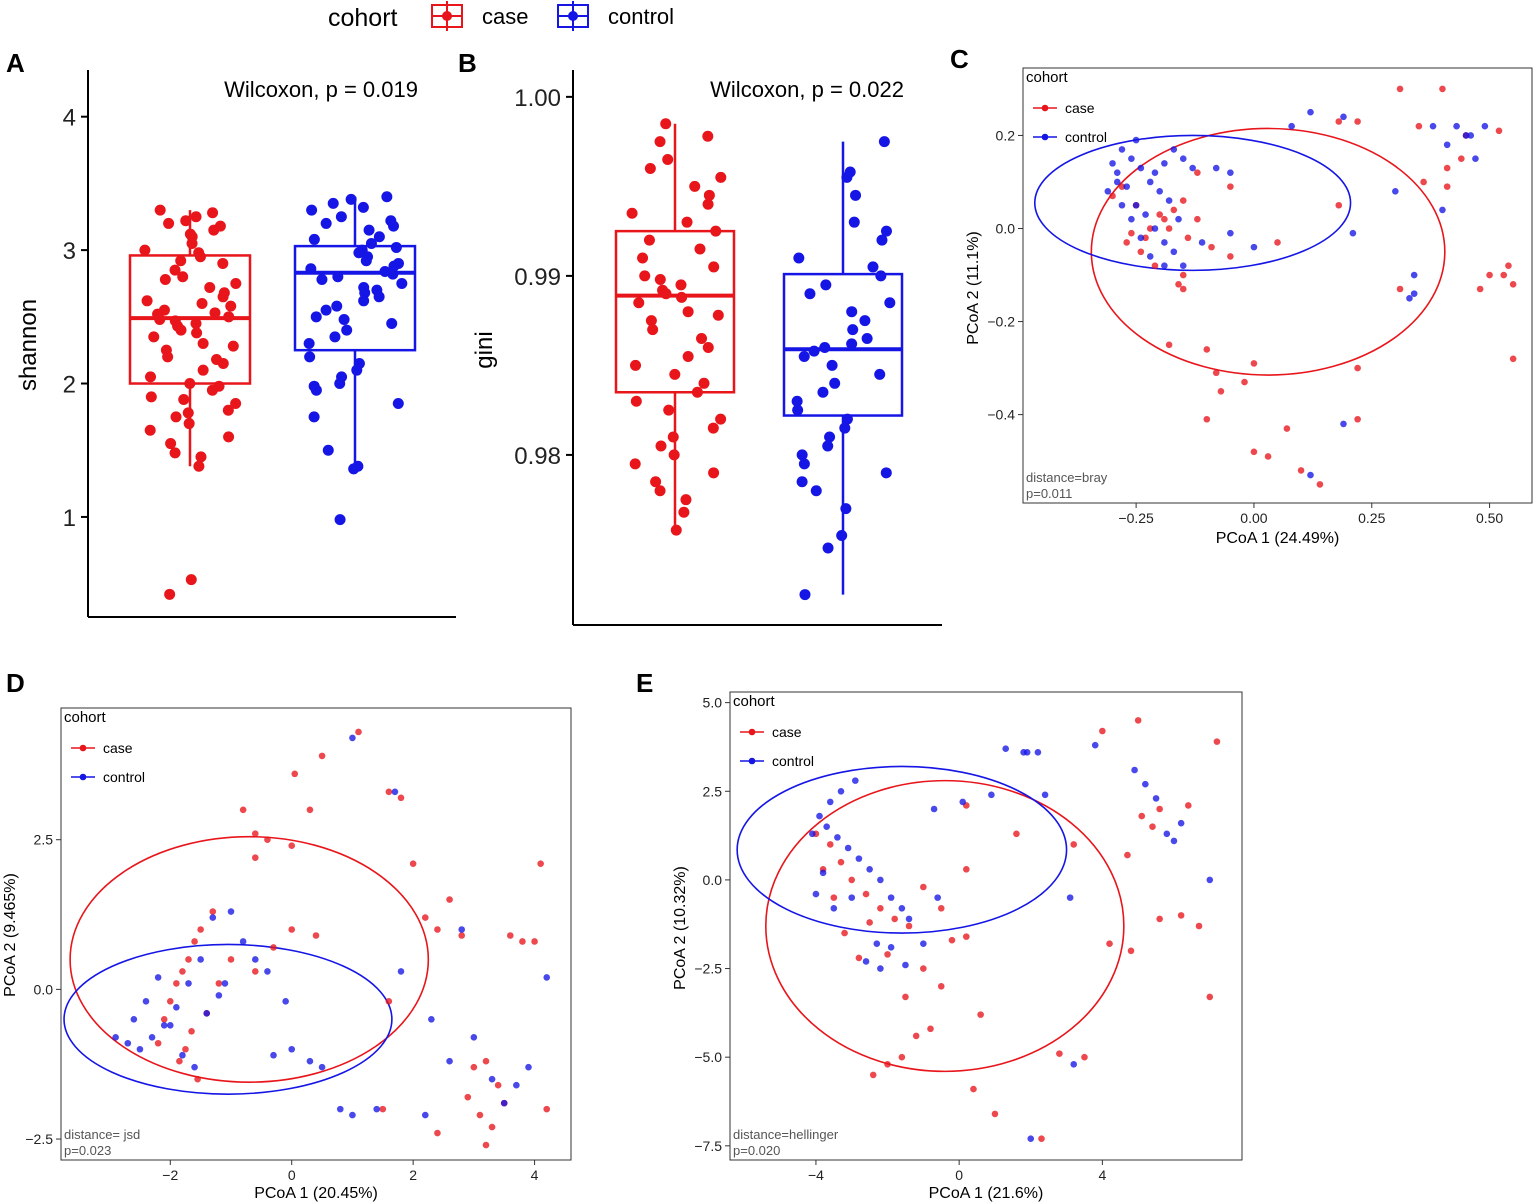  I want to click on y-tick-label: −2.5, so click(39, 1139).